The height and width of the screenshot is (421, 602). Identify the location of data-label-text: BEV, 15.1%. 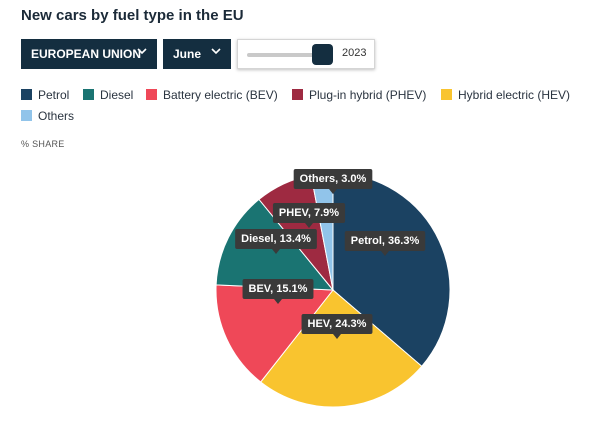
(278, 289).